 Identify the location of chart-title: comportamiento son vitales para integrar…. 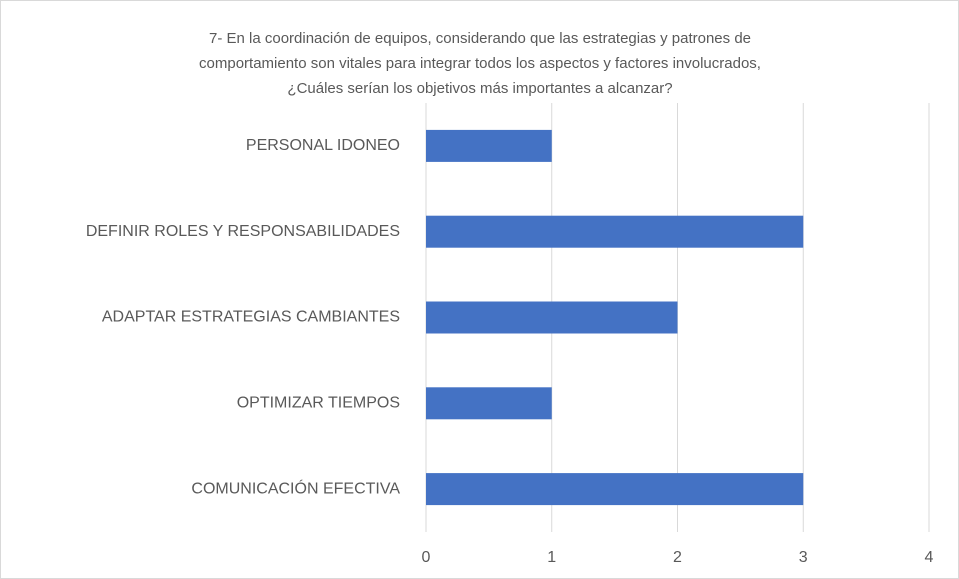
(480, 63).